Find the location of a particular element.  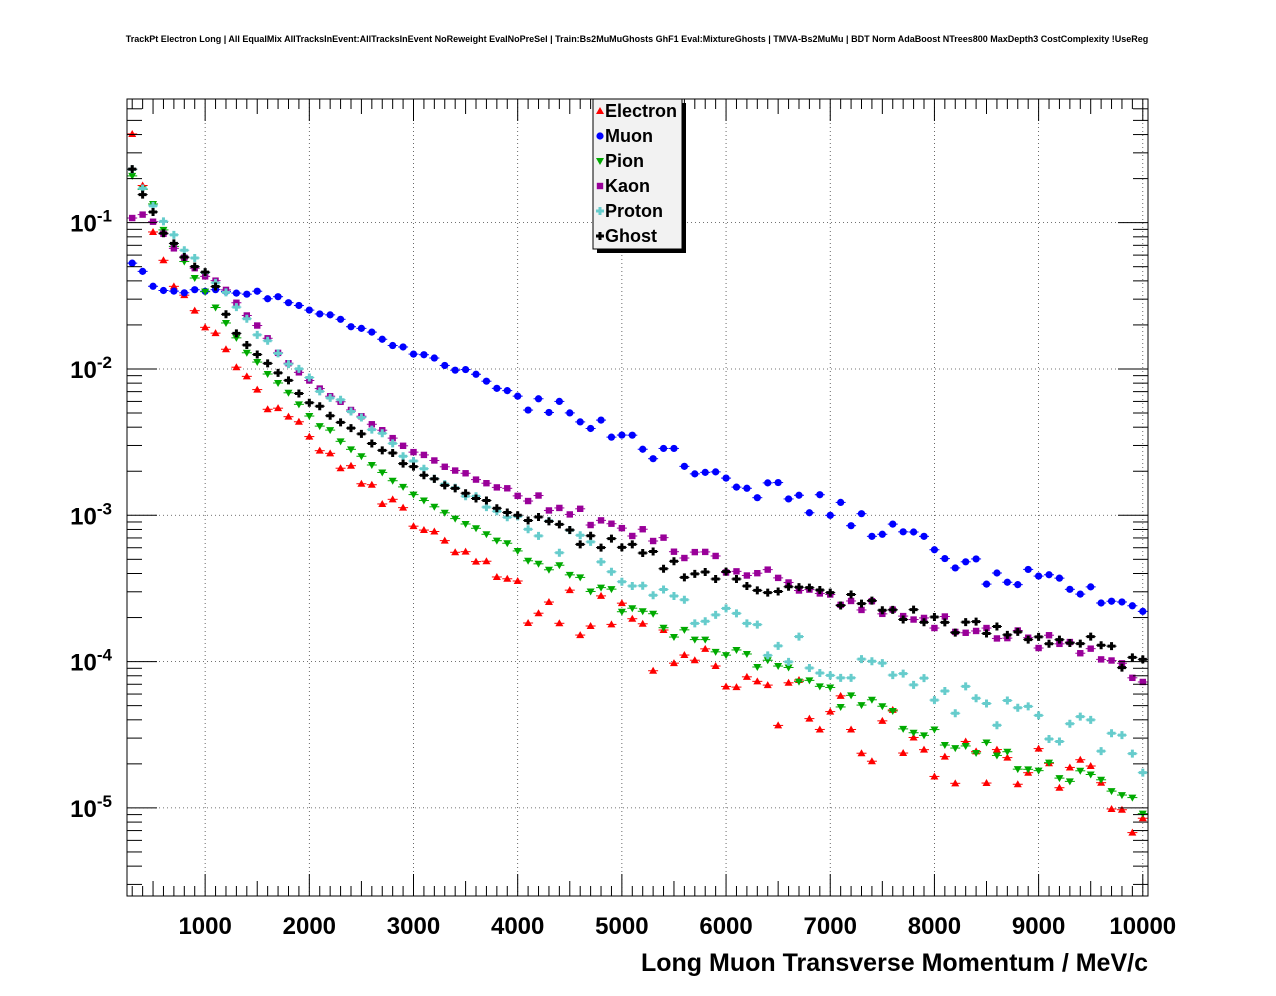

y-tick-label: 10⁻² is located at coordinates (91, 368).